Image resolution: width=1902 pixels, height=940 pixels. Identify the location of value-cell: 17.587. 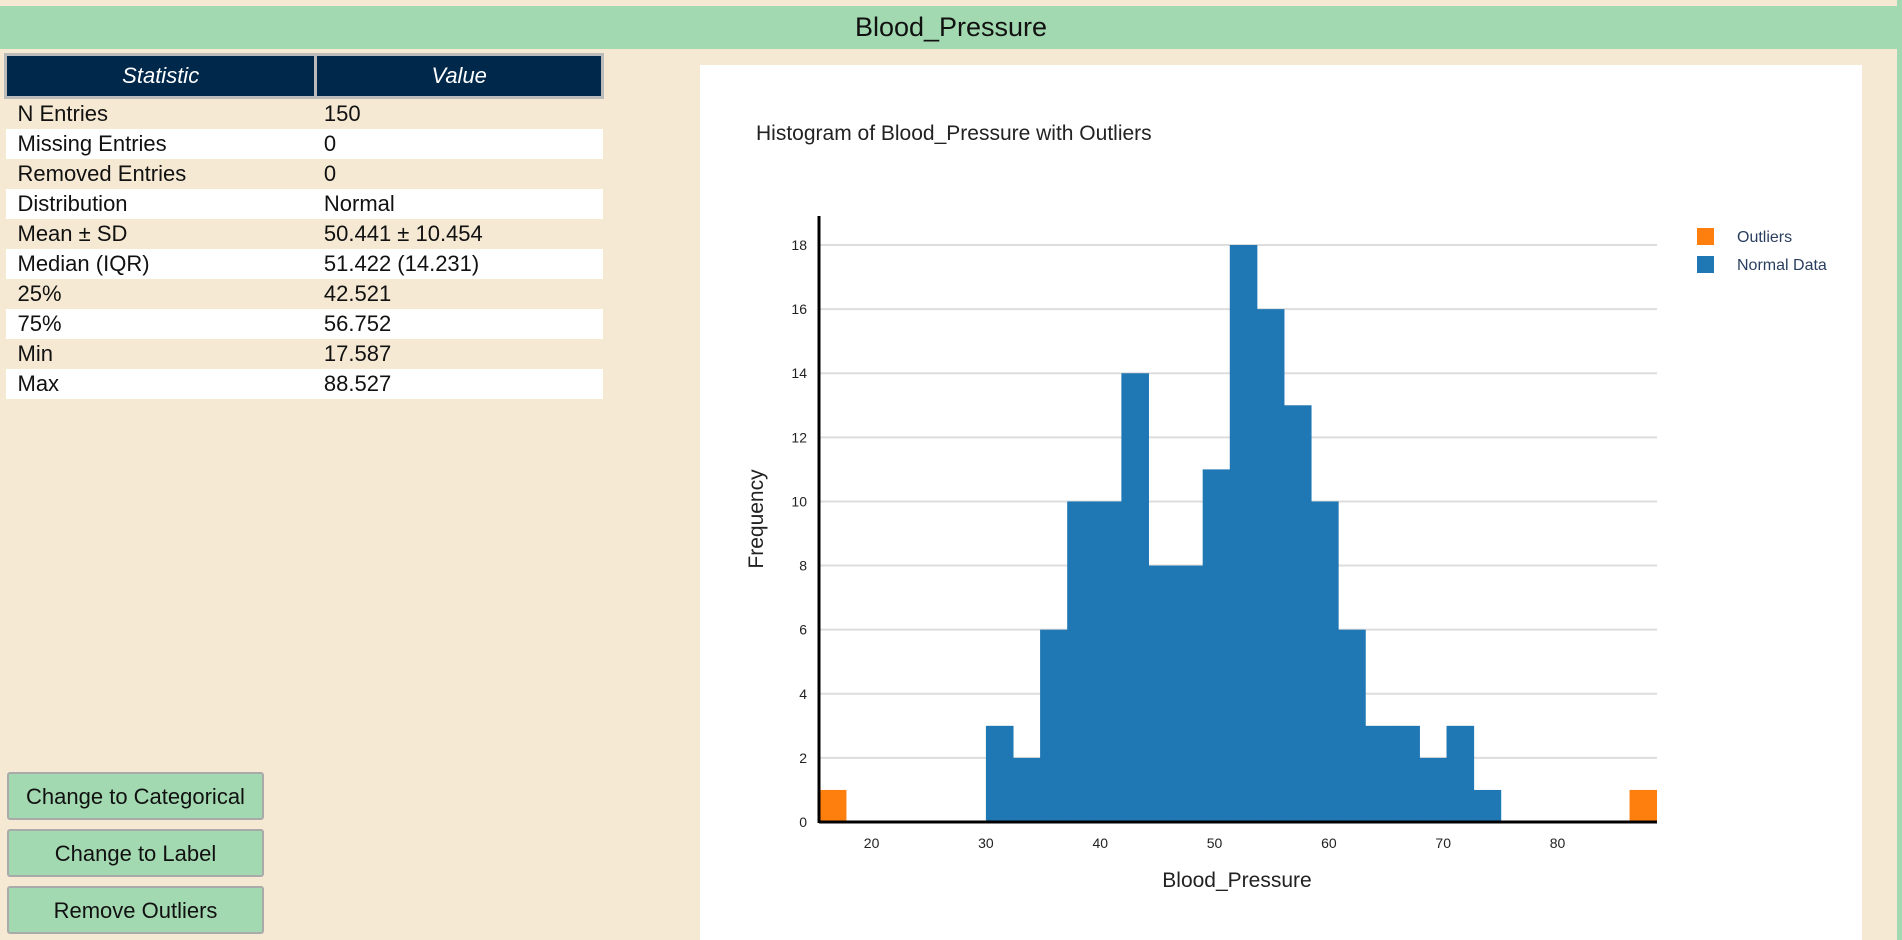
(357, 353).